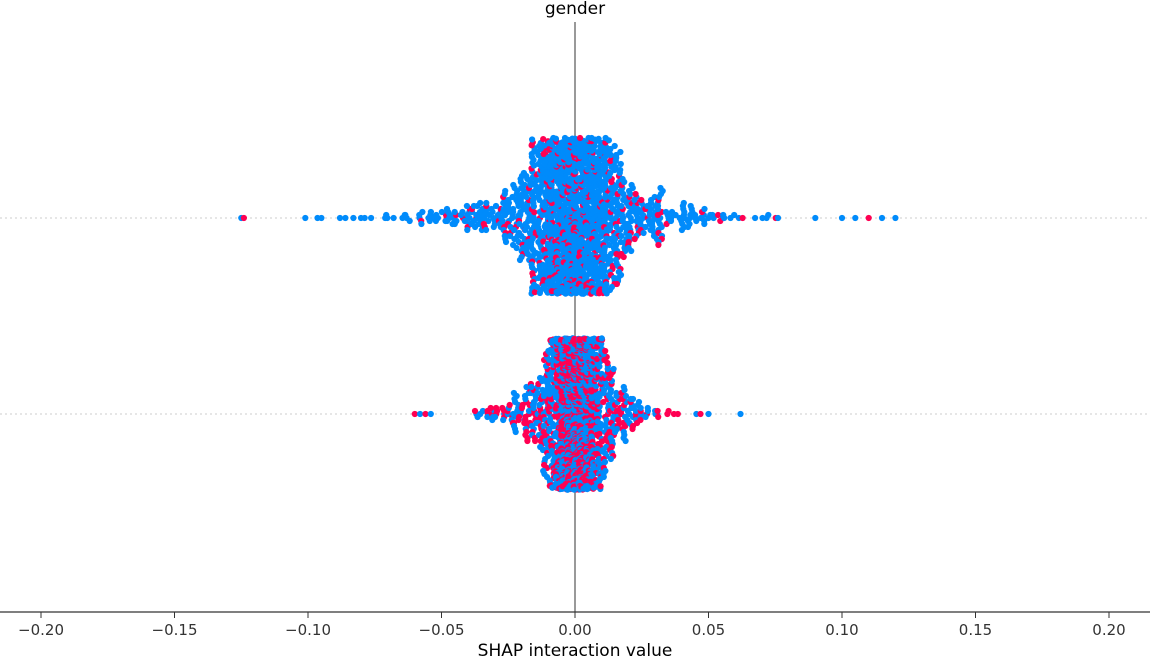 Image resolution: width=1150 pixels, height=660 pixels. I want to click on x-axis-title: SHAP interaction value, so click(575, 650).